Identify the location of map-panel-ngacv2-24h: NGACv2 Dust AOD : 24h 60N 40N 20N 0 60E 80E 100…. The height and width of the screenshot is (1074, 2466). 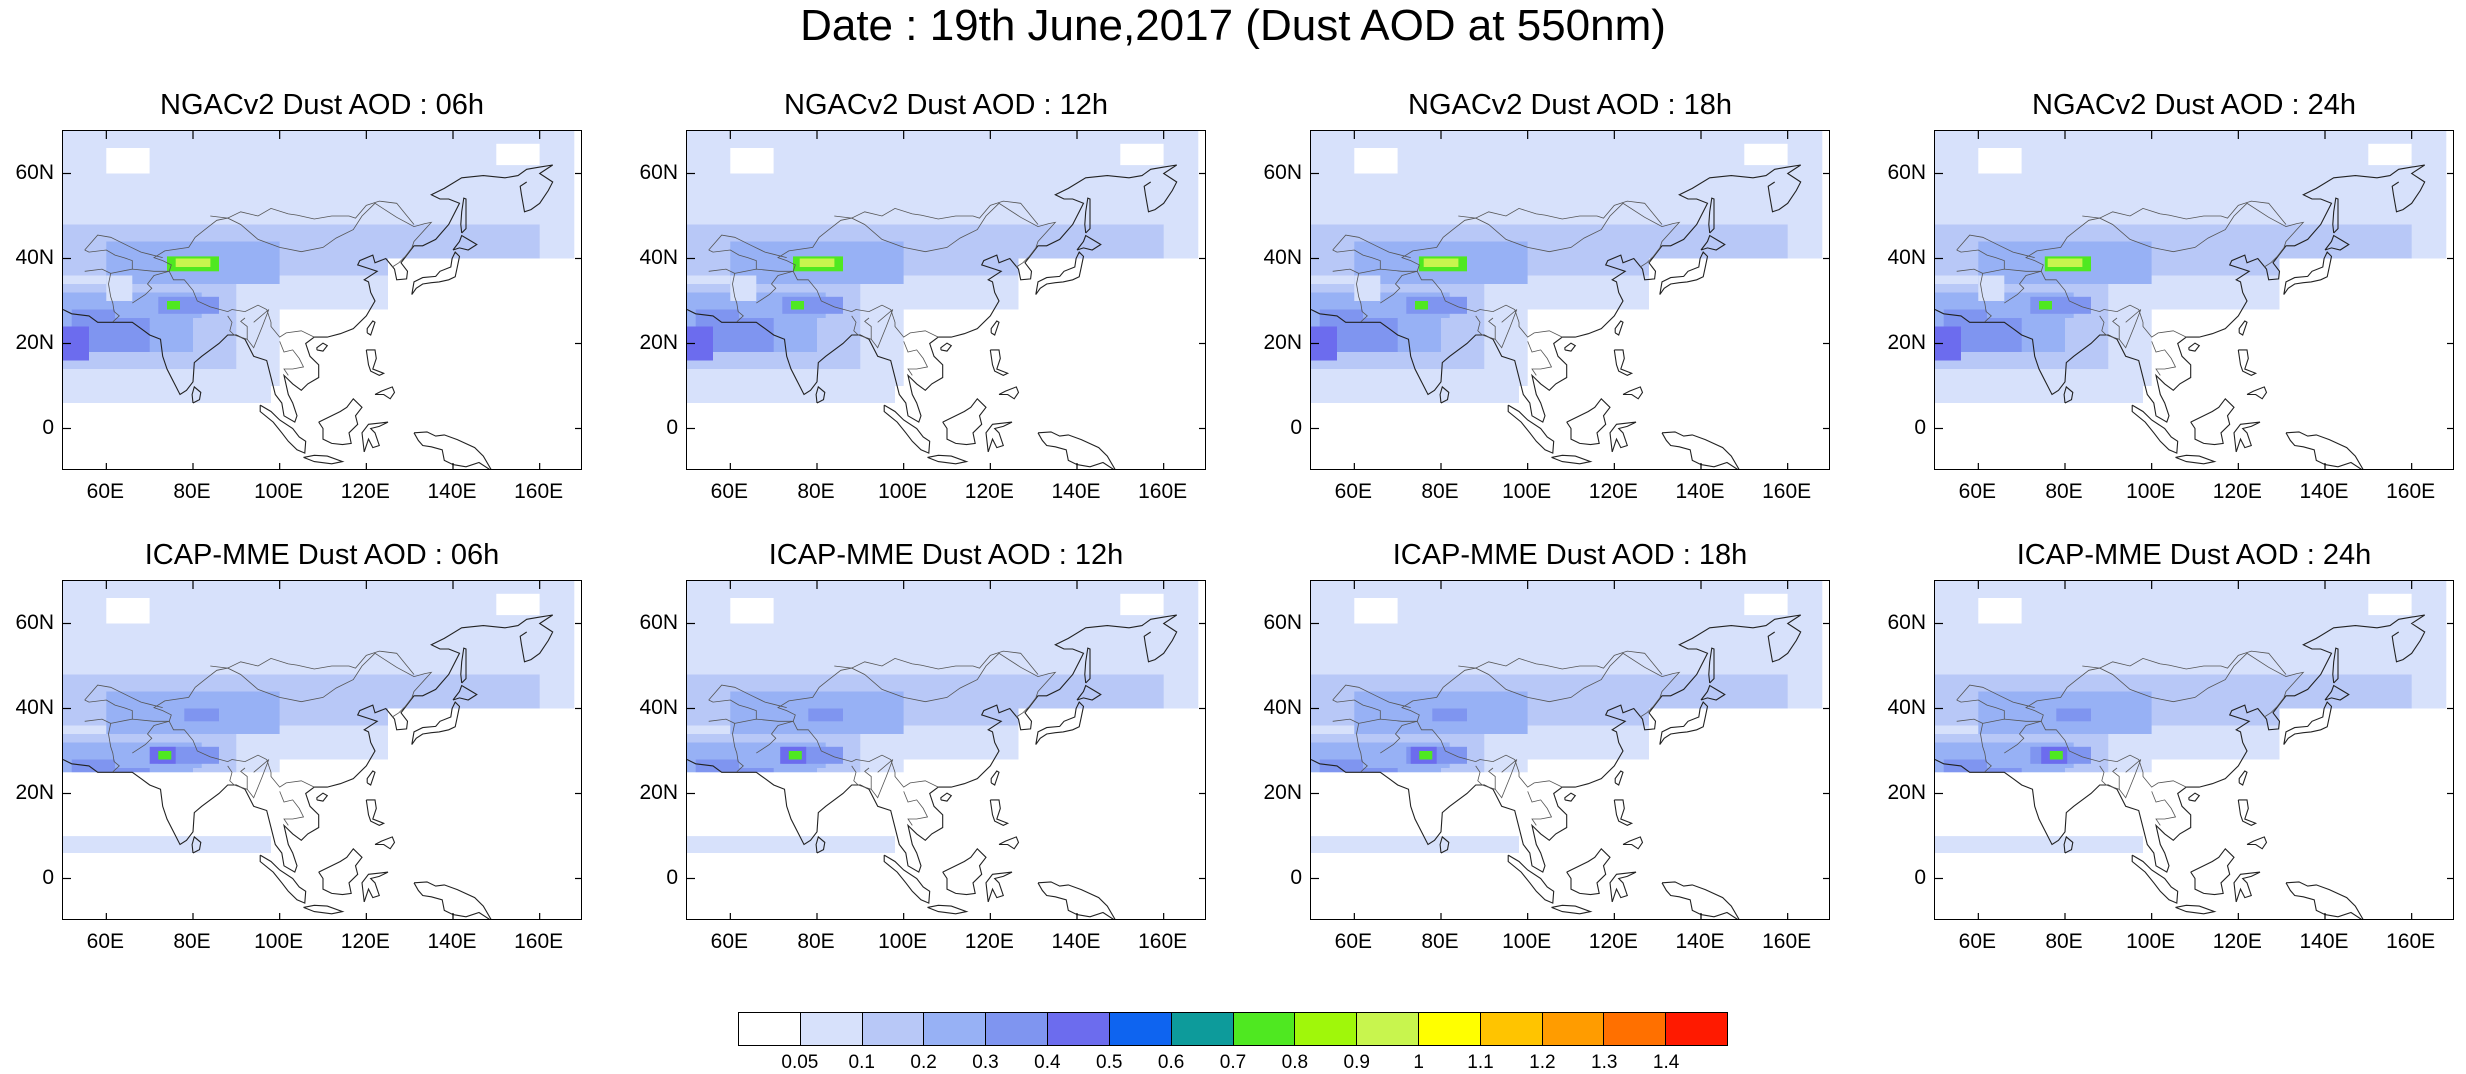
(2170, 323).